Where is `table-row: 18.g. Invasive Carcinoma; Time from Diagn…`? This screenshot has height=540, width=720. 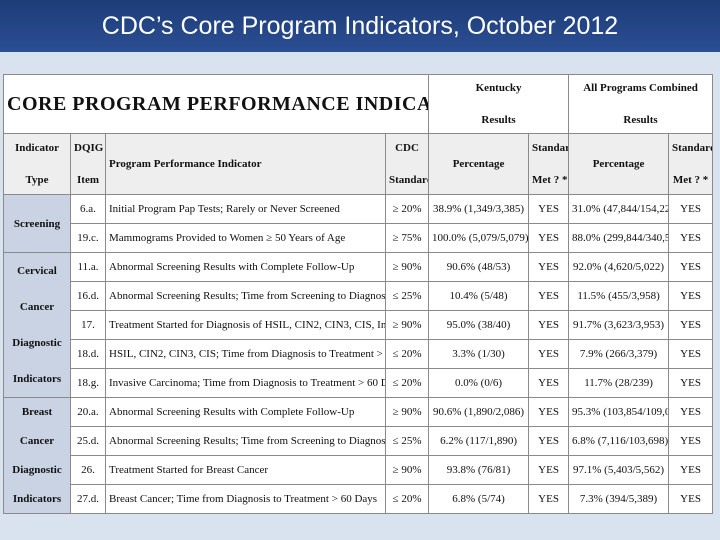
table-row: 18.g. Invasive Carcinoma; Time from Diagn… is located at coordinates (359, 383).